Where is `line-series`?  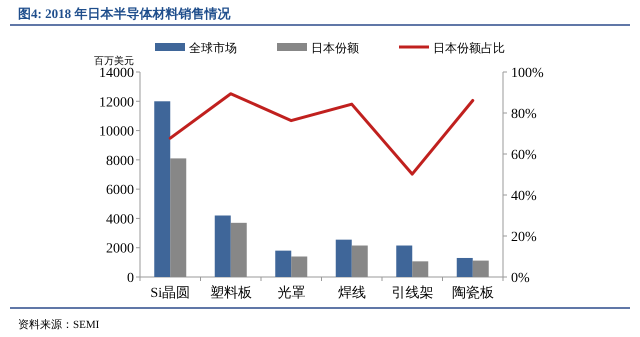
line-series is located at coordinates (321, 134).